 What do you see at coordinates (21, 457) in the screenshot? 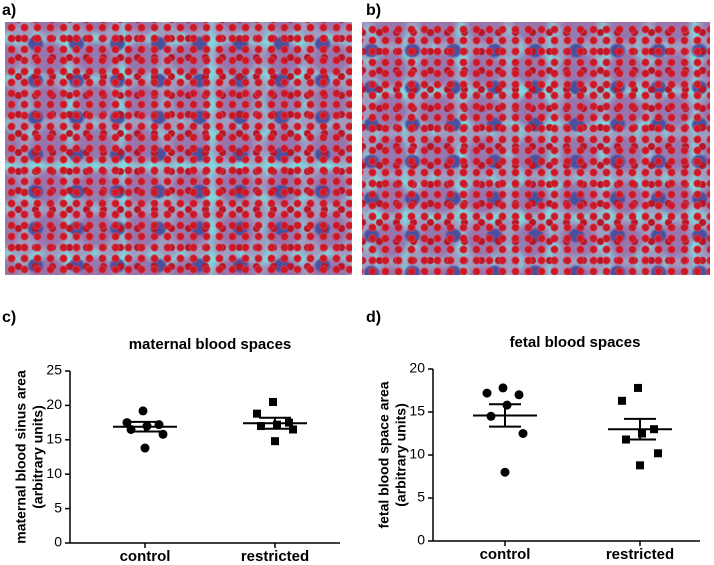
I see `y-axis-label: maternal blood sinus area` at bounding box center [21, 457].